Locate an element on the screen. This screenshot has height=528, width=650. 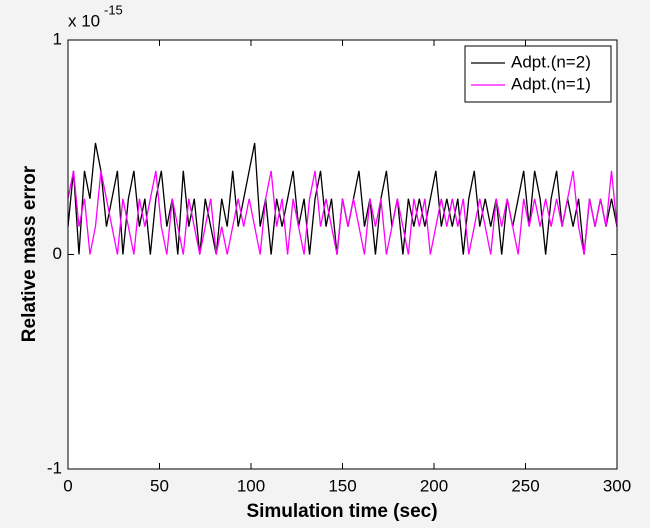
x-tick-label: 100 is located at coordinates (251, 485).